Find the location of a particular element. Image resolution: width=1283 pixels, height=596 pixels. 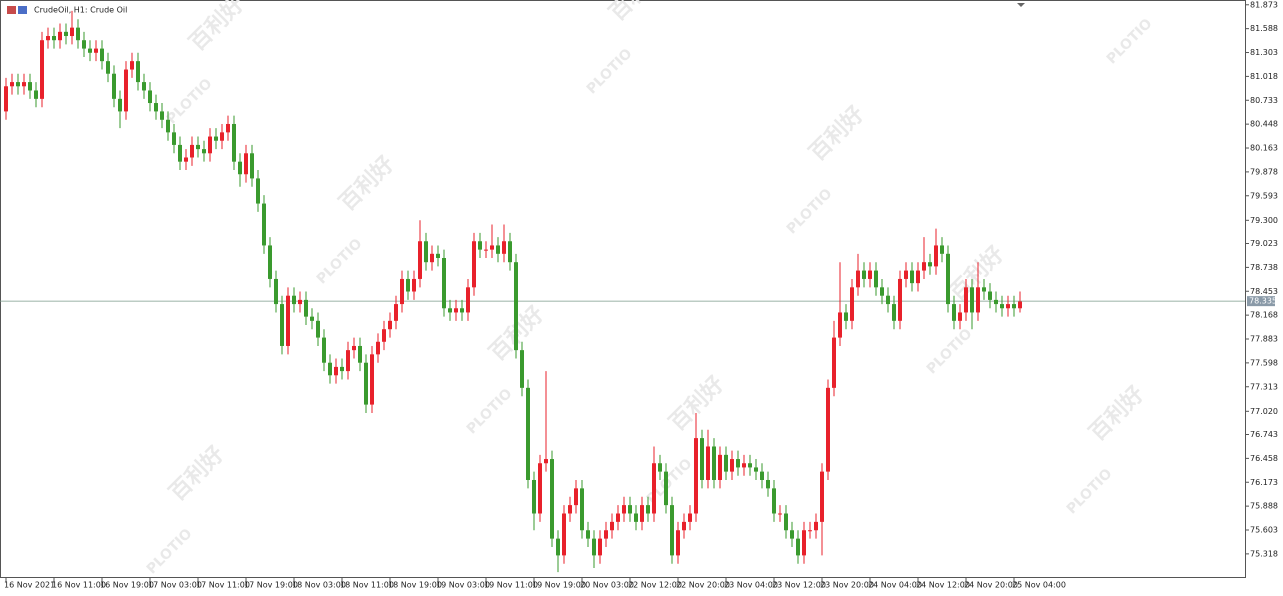

y-tick-label: 79.593 is located at coordinates (1264, 195).